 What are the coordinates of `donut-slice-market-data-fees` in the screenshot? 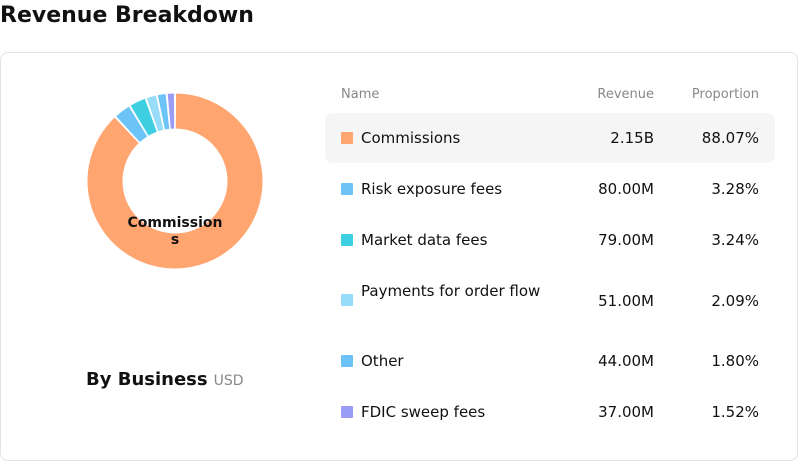 It's located at (144, 117).